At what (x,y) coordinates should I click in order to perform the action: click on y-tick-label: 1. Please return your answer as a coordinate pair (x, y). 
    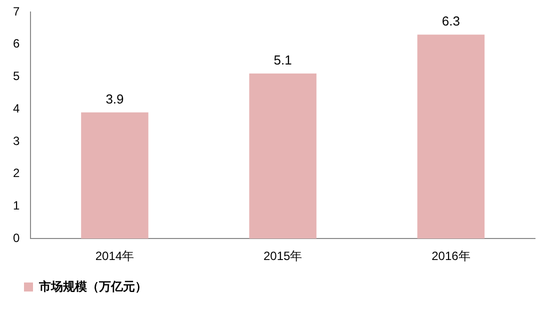
    Looking at the image, I should click on (16, 205).